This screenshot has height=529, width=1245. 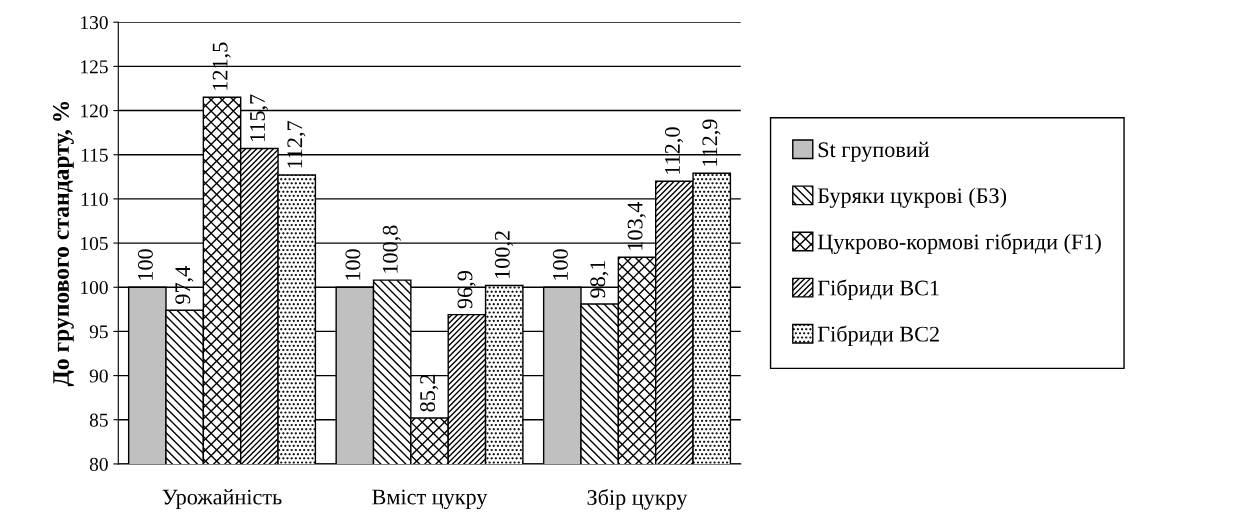 What do you see at coordinates (63, 244) in the screenshot?
I see `y-axis-title: До групового стандарту, %` at bounding box center [63, 244].